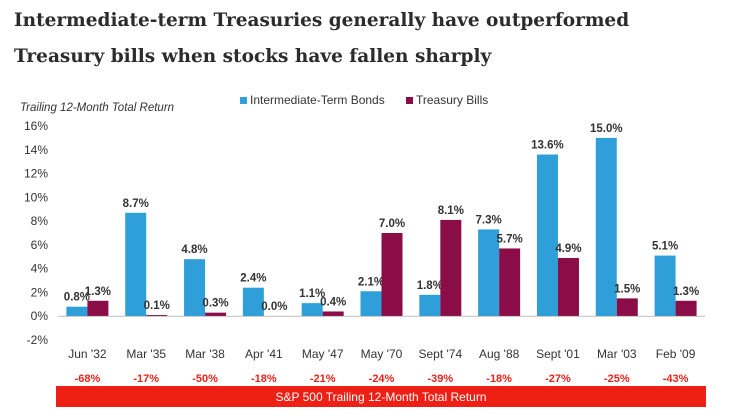 The width and height of the screenshot is (738, 418). I want to click on y-tick-label: 0%, so click(40, 316).